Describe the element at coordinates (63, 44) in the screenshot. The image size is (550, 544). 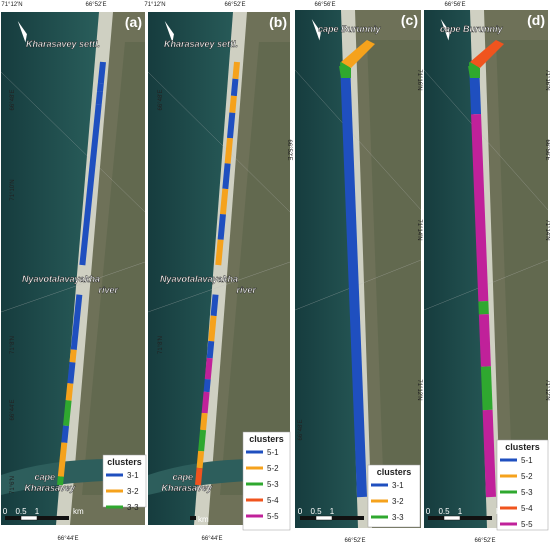
I see `place-name: Kharasavey settl.` at that location.